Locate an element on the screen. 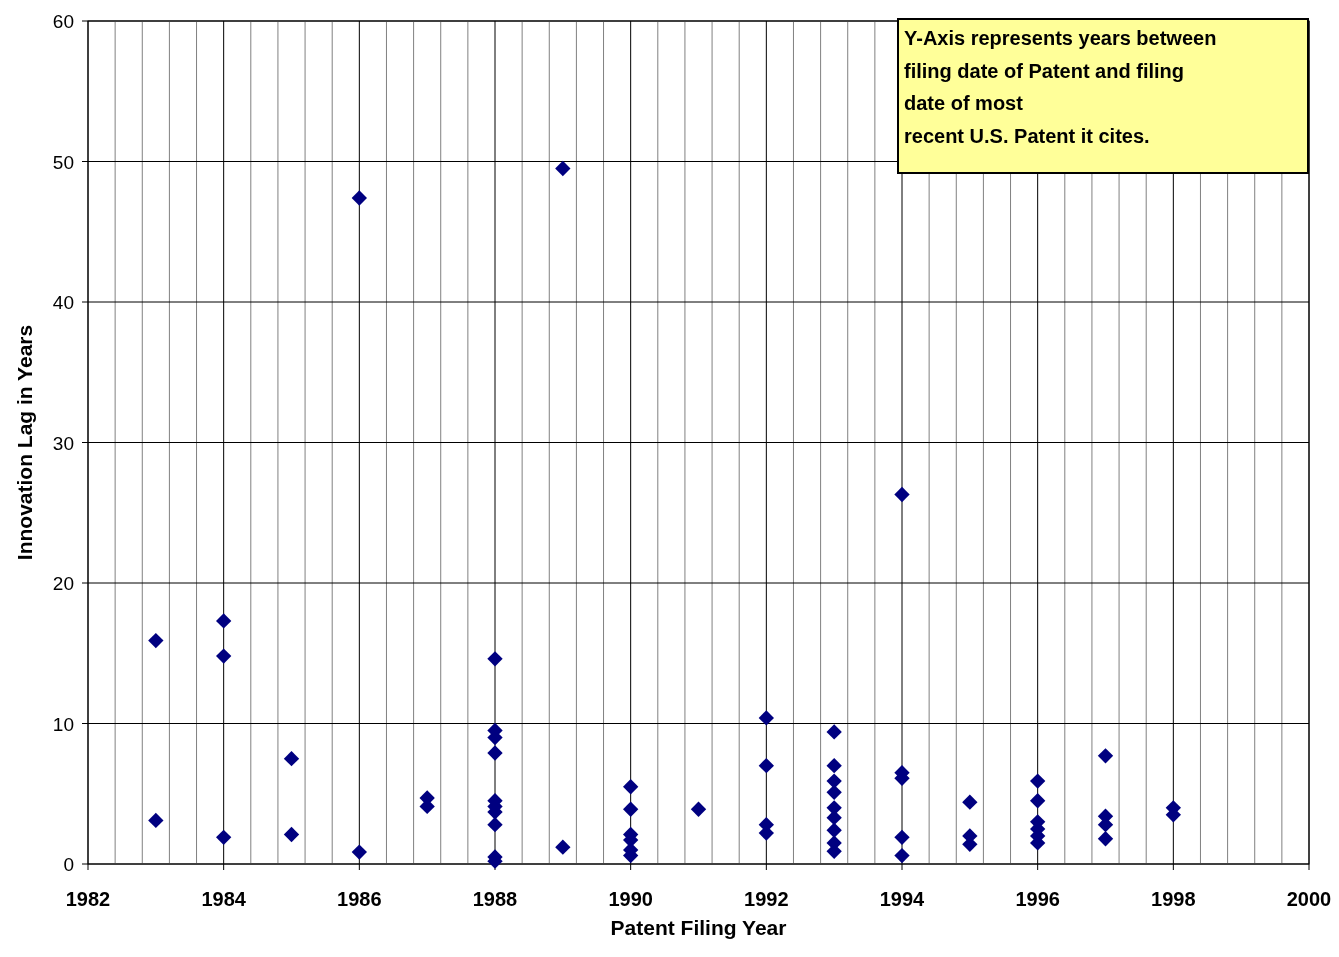 The height and width of the screenshot is (957, 1339). x-tick-label: 1996 is located at coordinates (1037, 899).